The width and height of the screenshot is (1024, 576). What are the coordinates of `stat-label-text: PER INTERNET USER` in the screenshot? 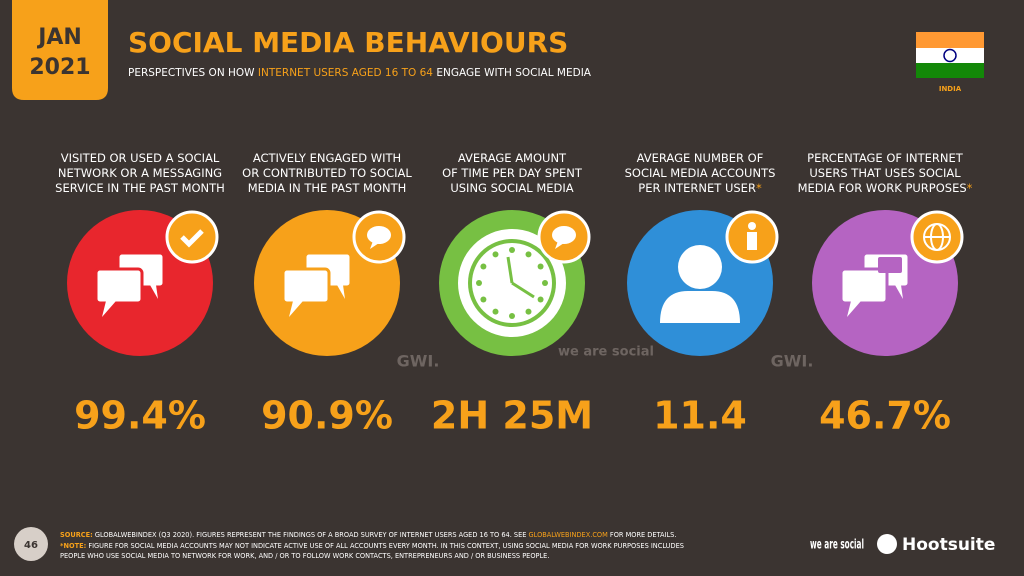 It's located at (697, 188).